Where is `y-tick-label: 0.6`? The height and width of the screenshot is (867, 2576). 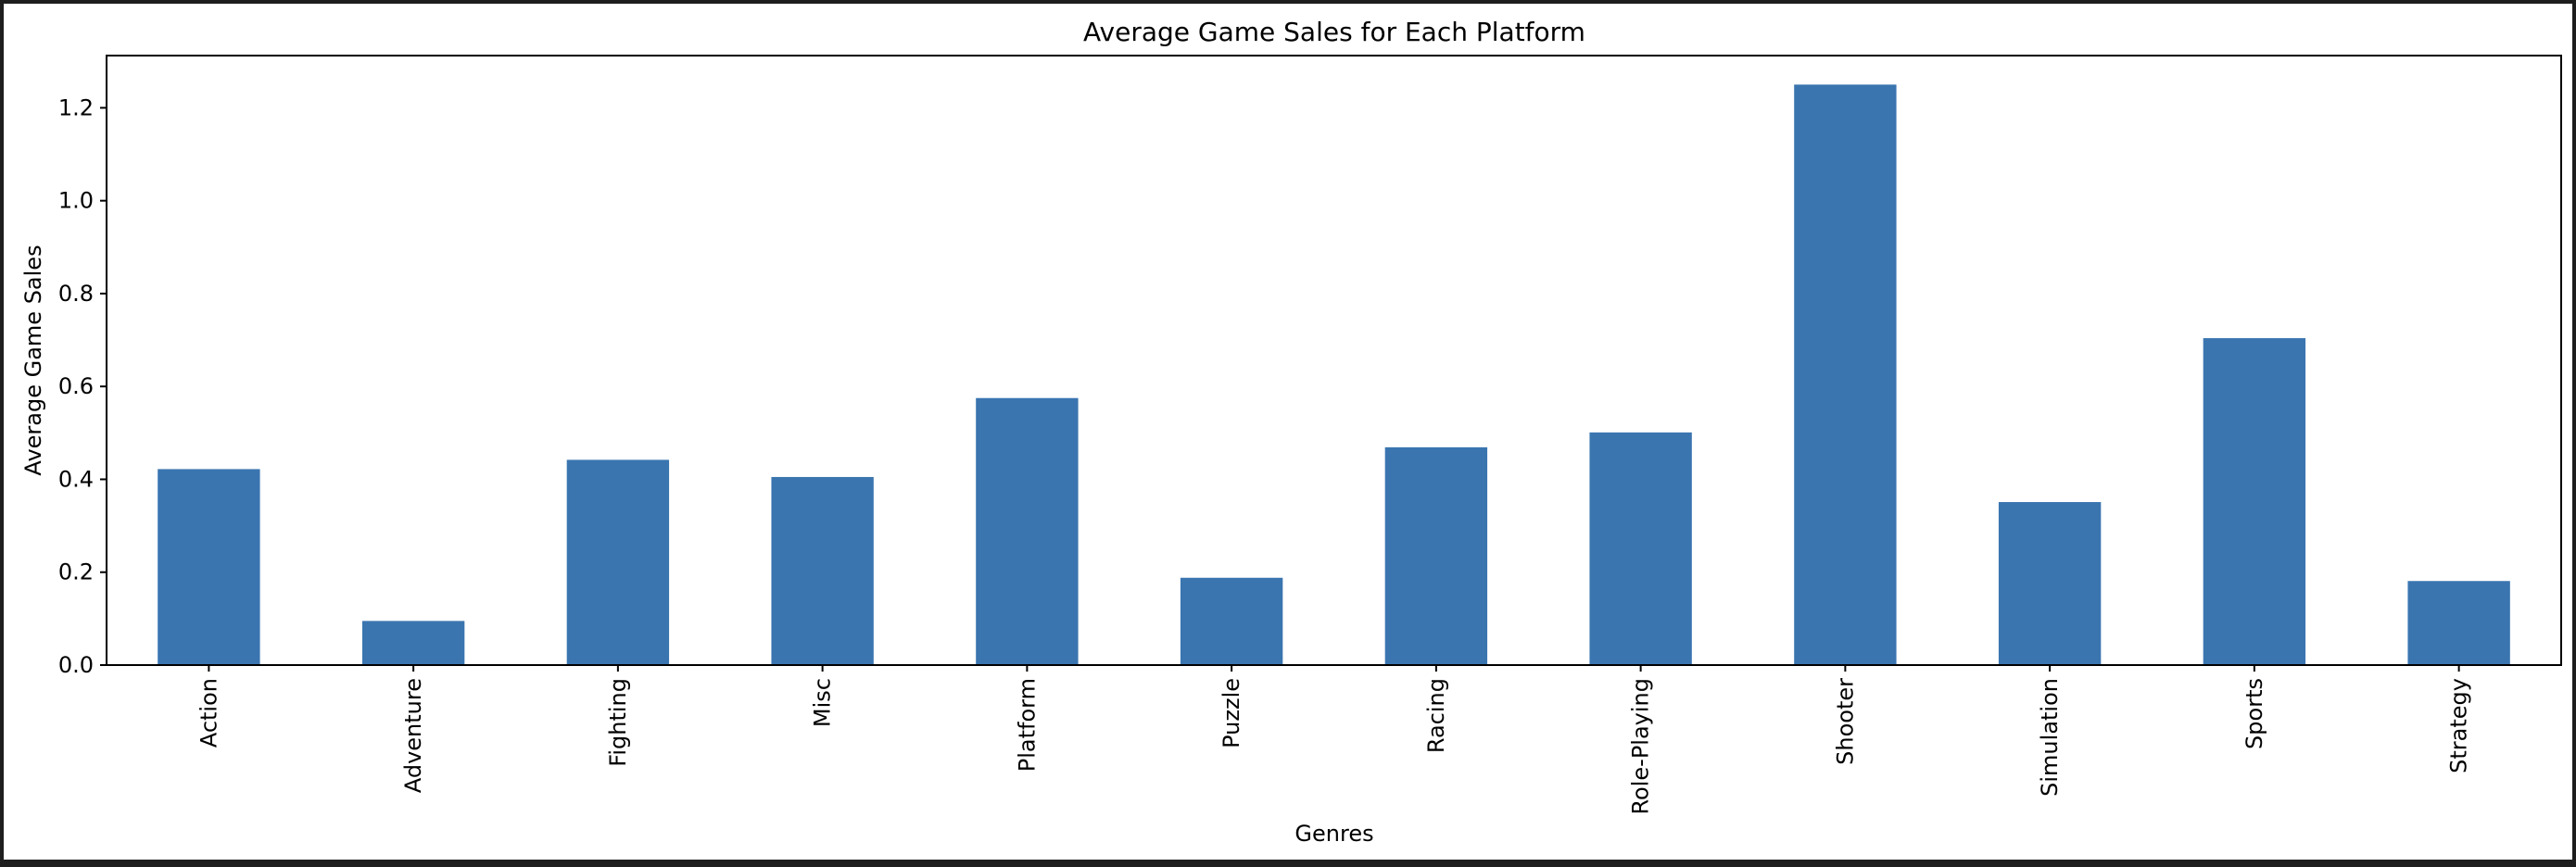 y-tick-label: 0.6 is located at coordinates (76, 386).